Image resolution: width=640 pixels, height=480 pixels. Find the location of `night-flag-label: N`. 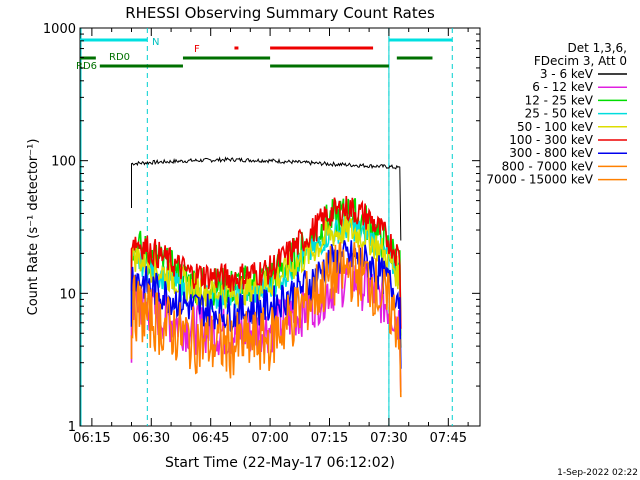

night-flag-label: N is located at coordinates (155, 42).